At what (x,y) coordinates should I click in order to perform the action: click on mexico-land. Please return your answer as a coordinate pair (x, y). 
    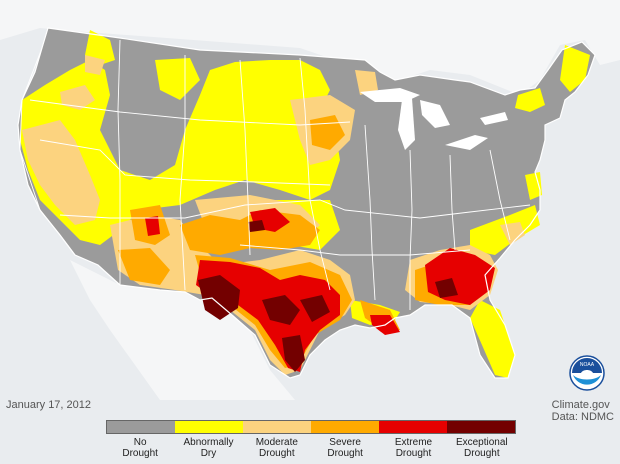
    Looking at the image, I should click on (182, 330).